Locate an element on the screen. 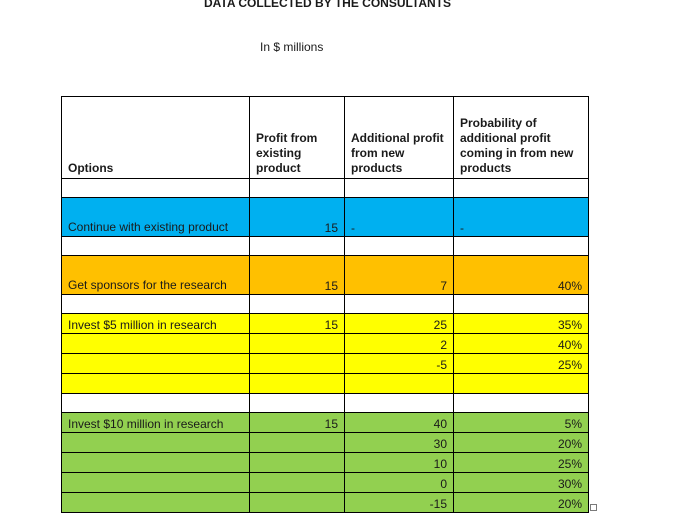 This screenshot has width=699, height=517. resize-handle is located at coordinates (593, 507).